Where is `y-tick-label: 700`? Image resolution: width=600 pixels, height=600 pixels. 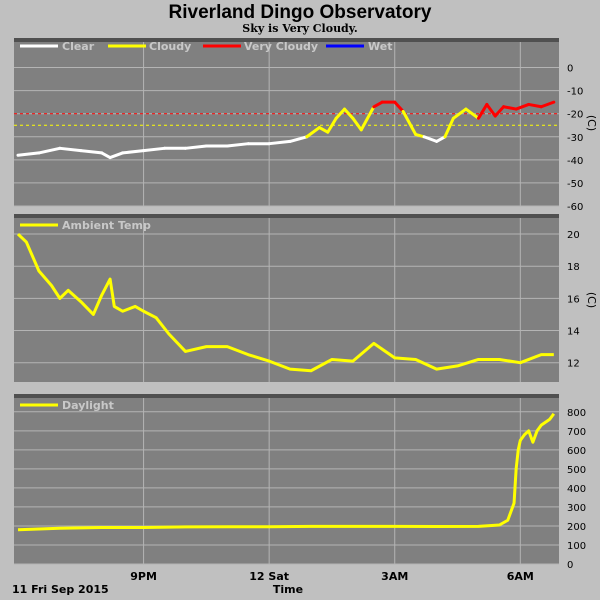
y-tick-label: 700 is located at coordinates (576, 432).